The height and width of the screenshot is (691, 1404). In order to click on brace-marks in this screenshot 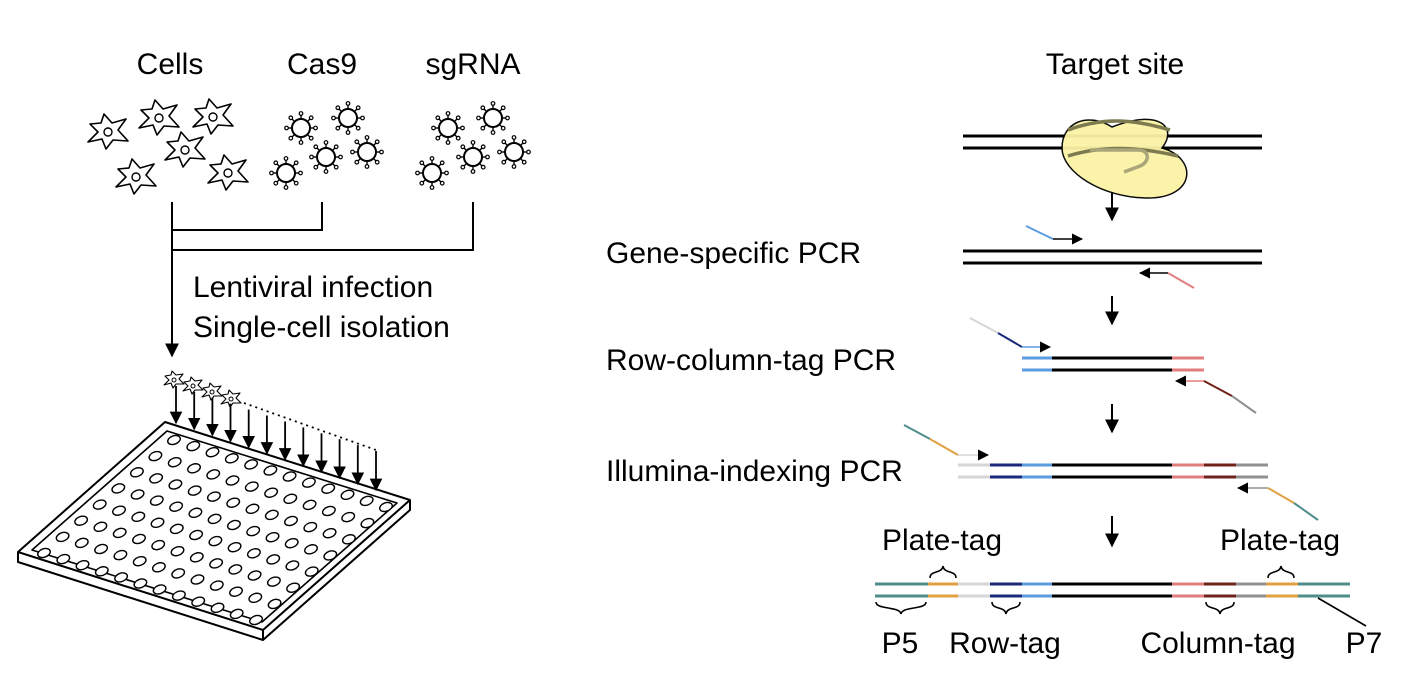, I will do `click(1121, 596)`.